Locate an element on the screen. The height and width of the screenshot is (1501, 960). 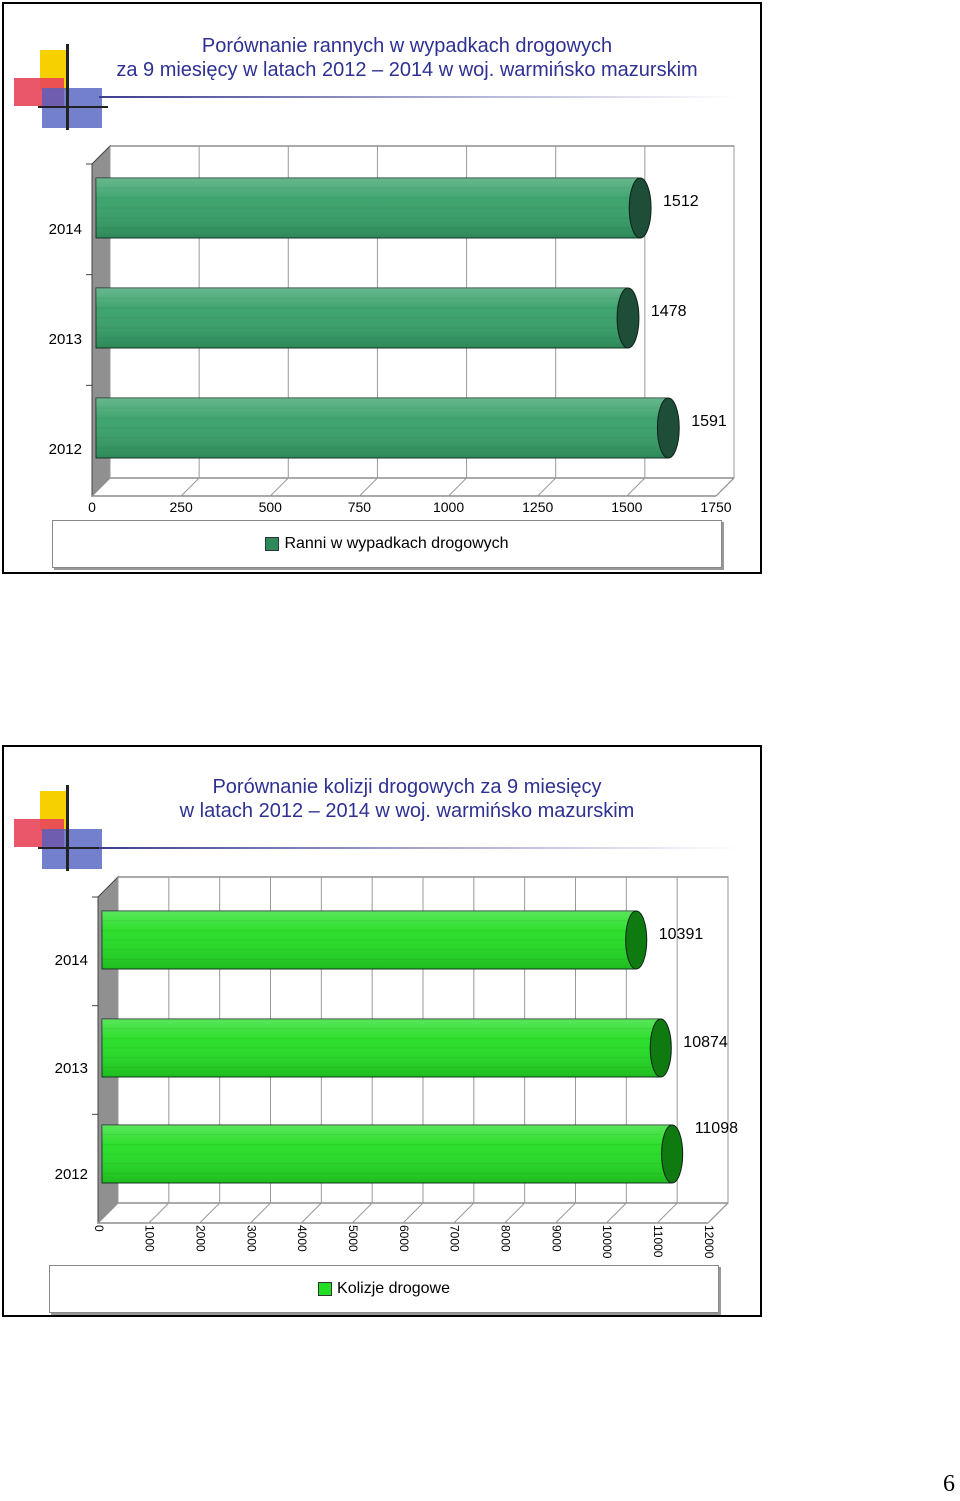
data-label: 1591 is located at coordinates (709, 421).